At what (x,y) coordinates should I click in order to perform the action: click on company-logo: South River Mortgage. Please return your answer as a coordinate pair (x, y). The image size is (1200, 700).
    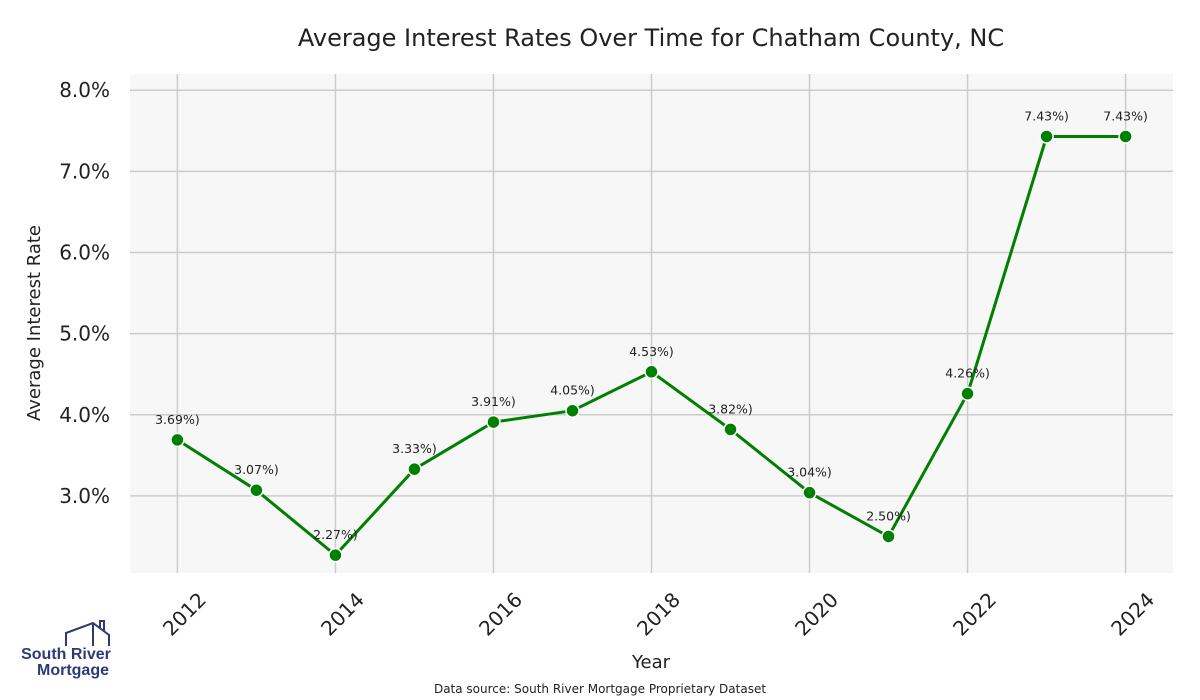
    Looking at the image, I should click on (66, 649).